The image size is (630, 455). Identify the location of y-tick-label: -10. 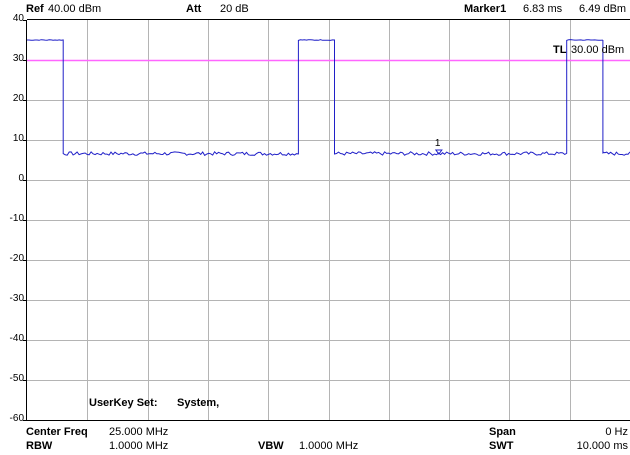
(16, 218).